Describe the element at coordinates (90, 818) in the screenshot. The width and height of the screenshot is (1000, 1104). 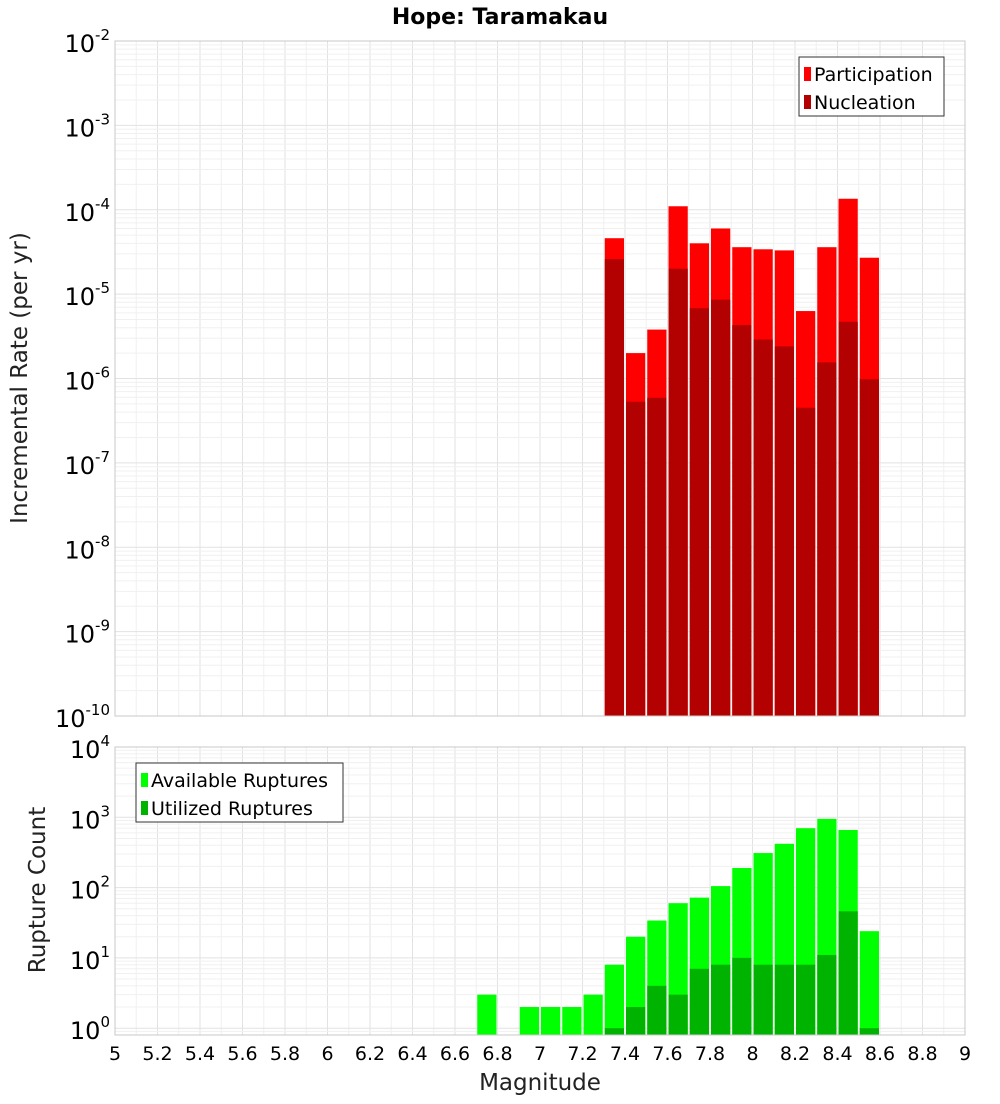
I see `bottom-y-tick-label: 10³` at that location.